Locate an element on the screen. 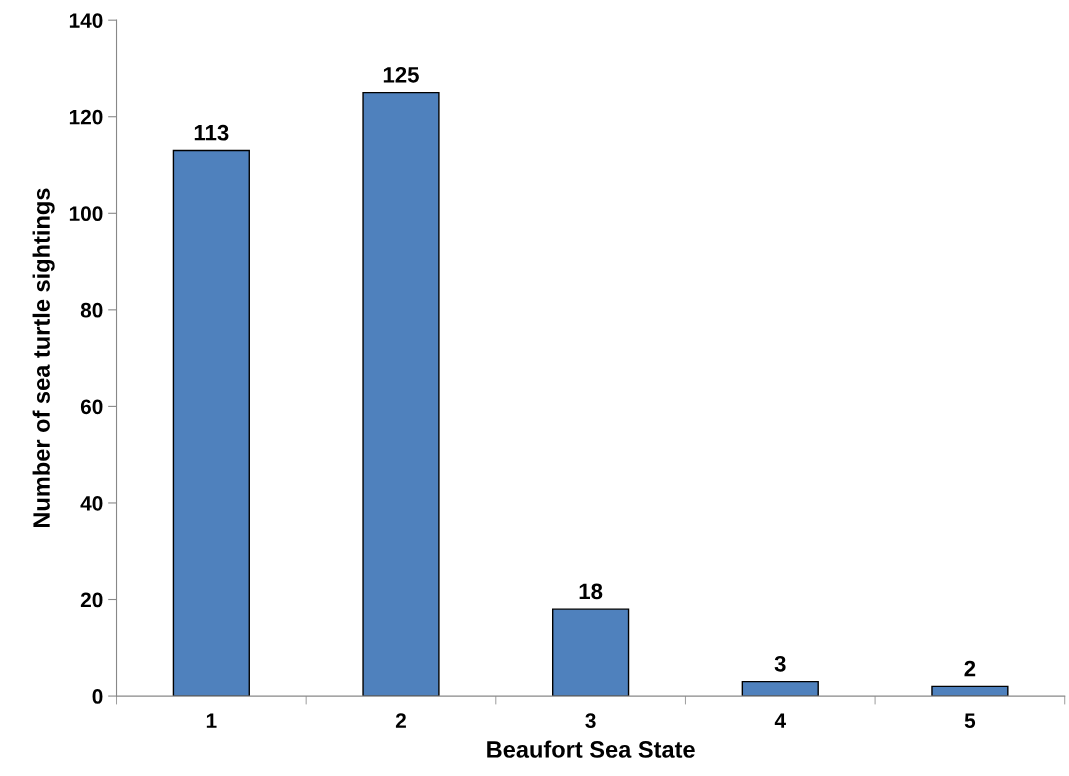 The width and height of the screenshot is (1069, 776). x-axis-title: Beaufort Sea State is located at coordinates (591, 749).